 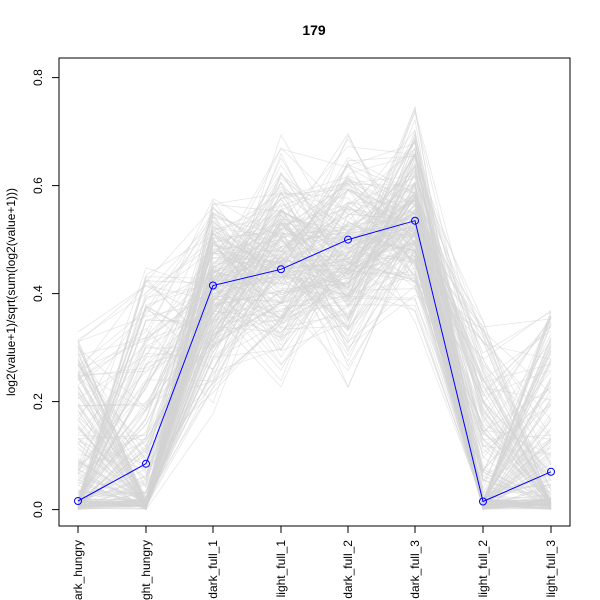 What do you see at coordinates (38, 185) in the screenshot?
I see `y-tick-label: 0.6` at bounding box center [38, 185].